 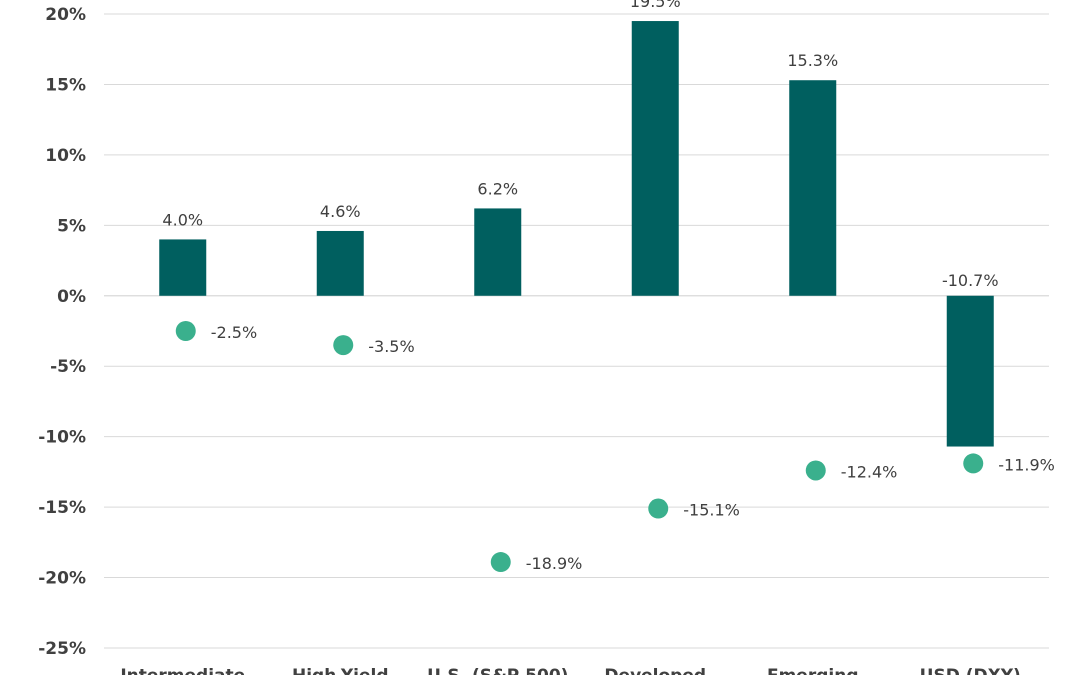 I want to click on y-tick-label: 10%, so click(x=65, y=156).